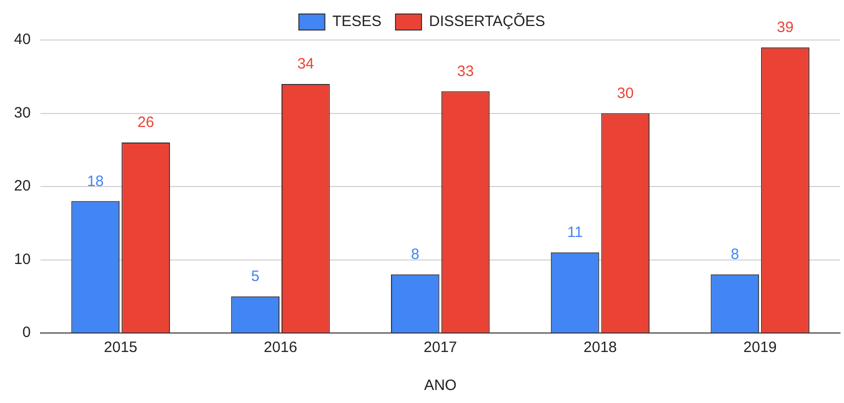 This screenshot has height=403, width=844. I want to click on x-tick-label: 2017, so click(441, 347).